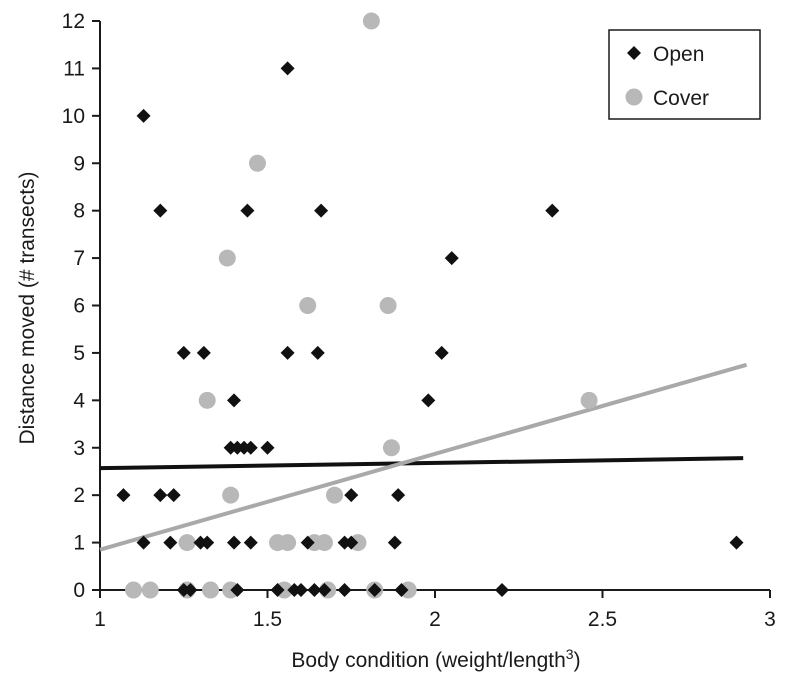  I want to click on open-legend-marker, so click(634, 53).